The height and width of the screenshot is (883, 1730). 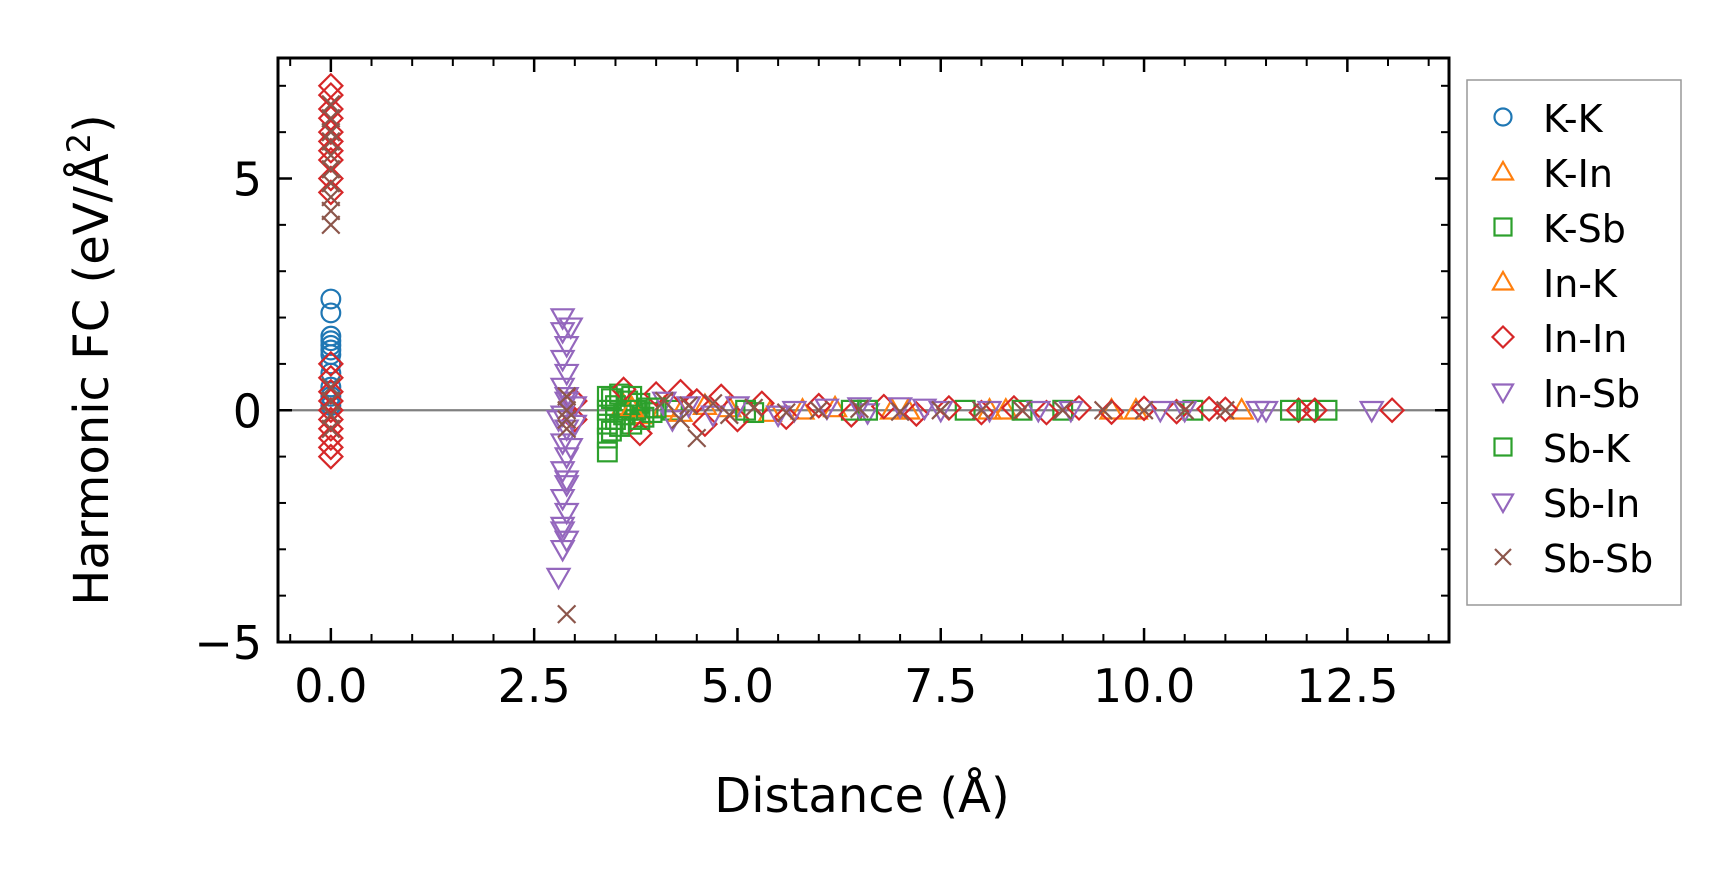 I want to click on legend-box, so click(x=1574, y=342).